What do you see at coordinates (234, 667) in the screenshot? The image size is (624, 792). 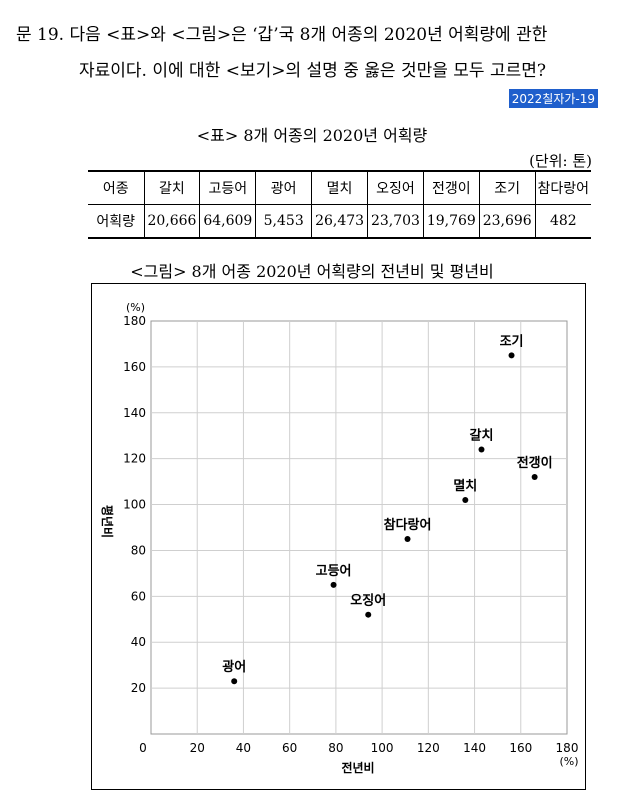 I see `data-point-label: 광어` at bounding box center [234, 667].